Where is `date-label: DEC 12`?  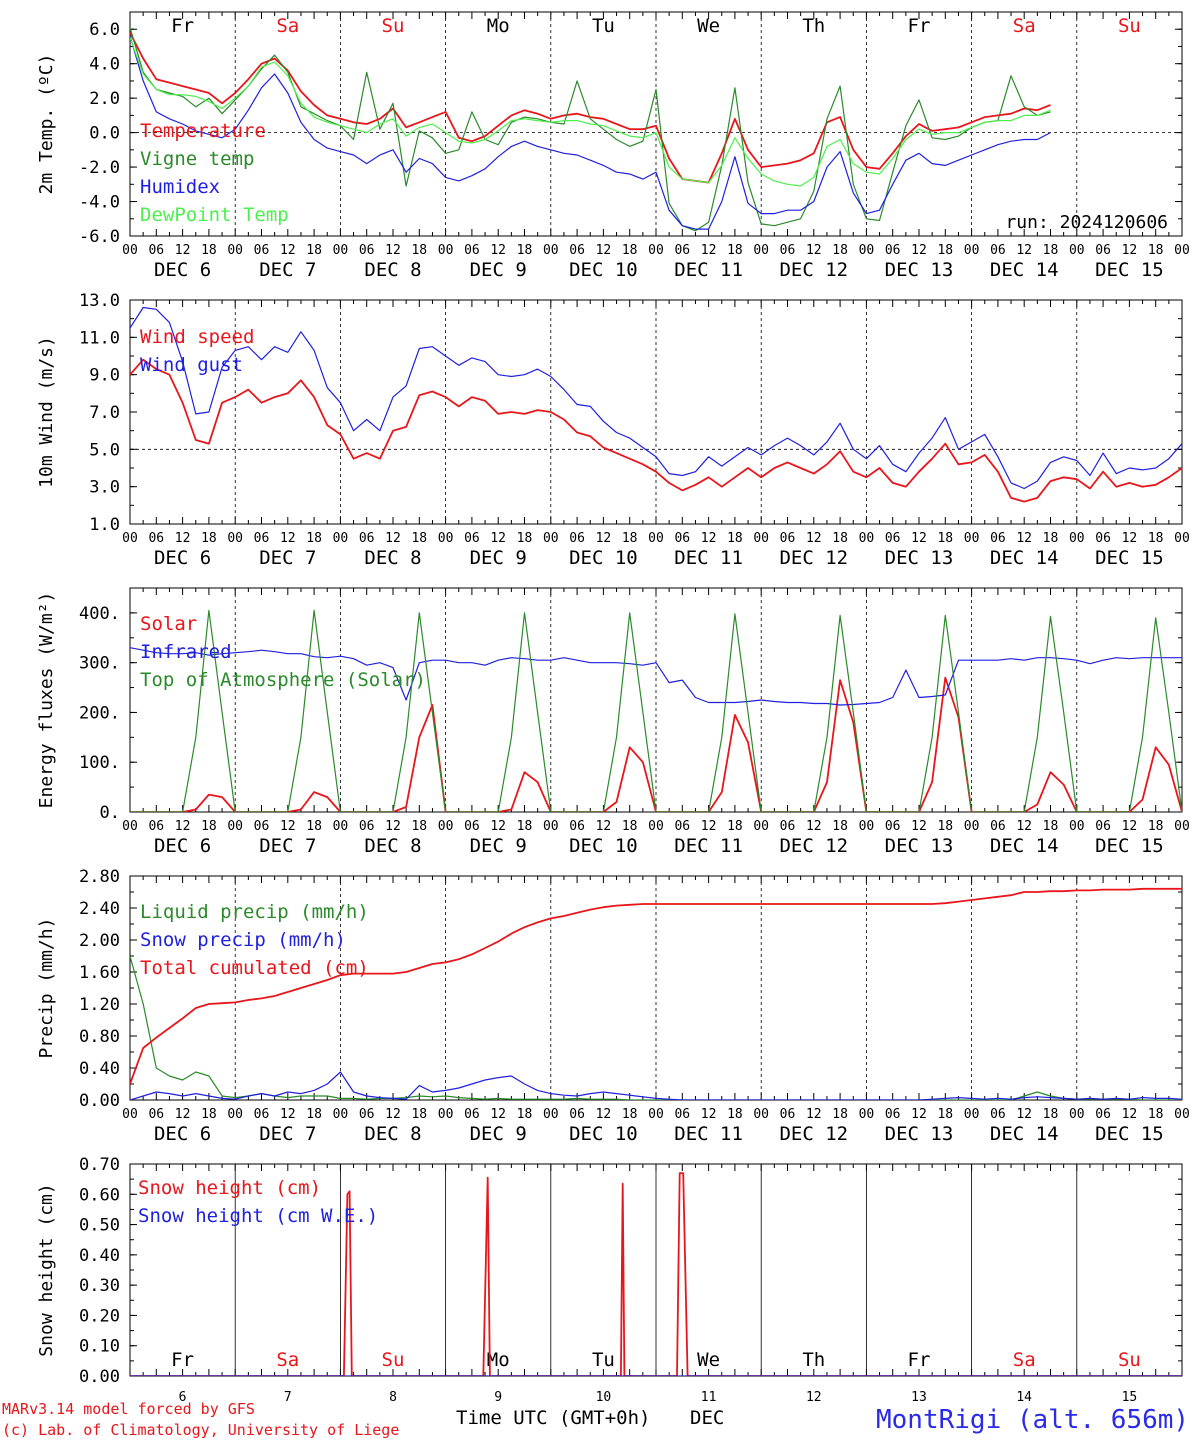
date-label: DEC 12 is located at coordinates (813, 1134).